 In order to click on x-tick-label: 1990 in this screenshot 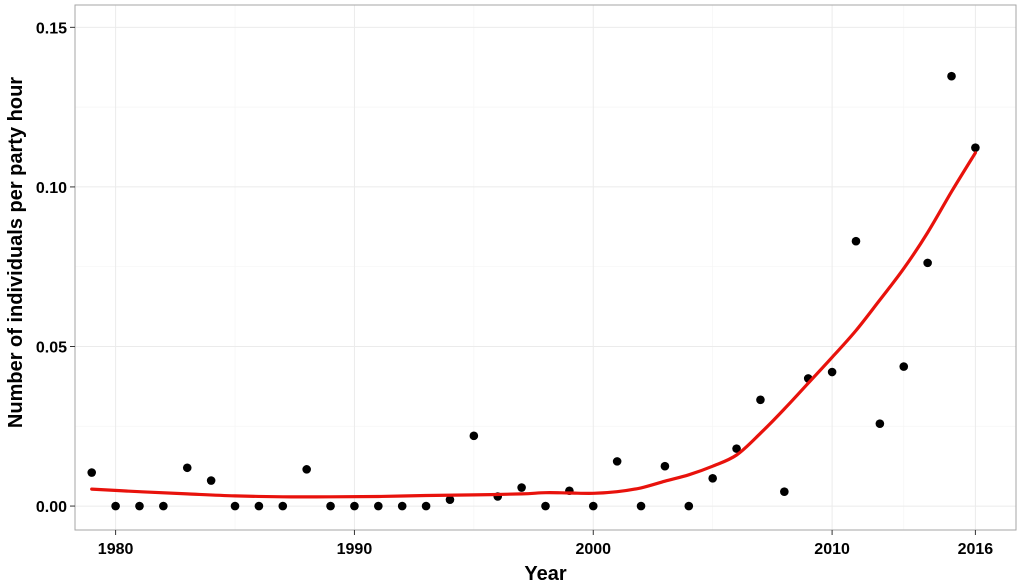, I will do `click(355, 549)`.